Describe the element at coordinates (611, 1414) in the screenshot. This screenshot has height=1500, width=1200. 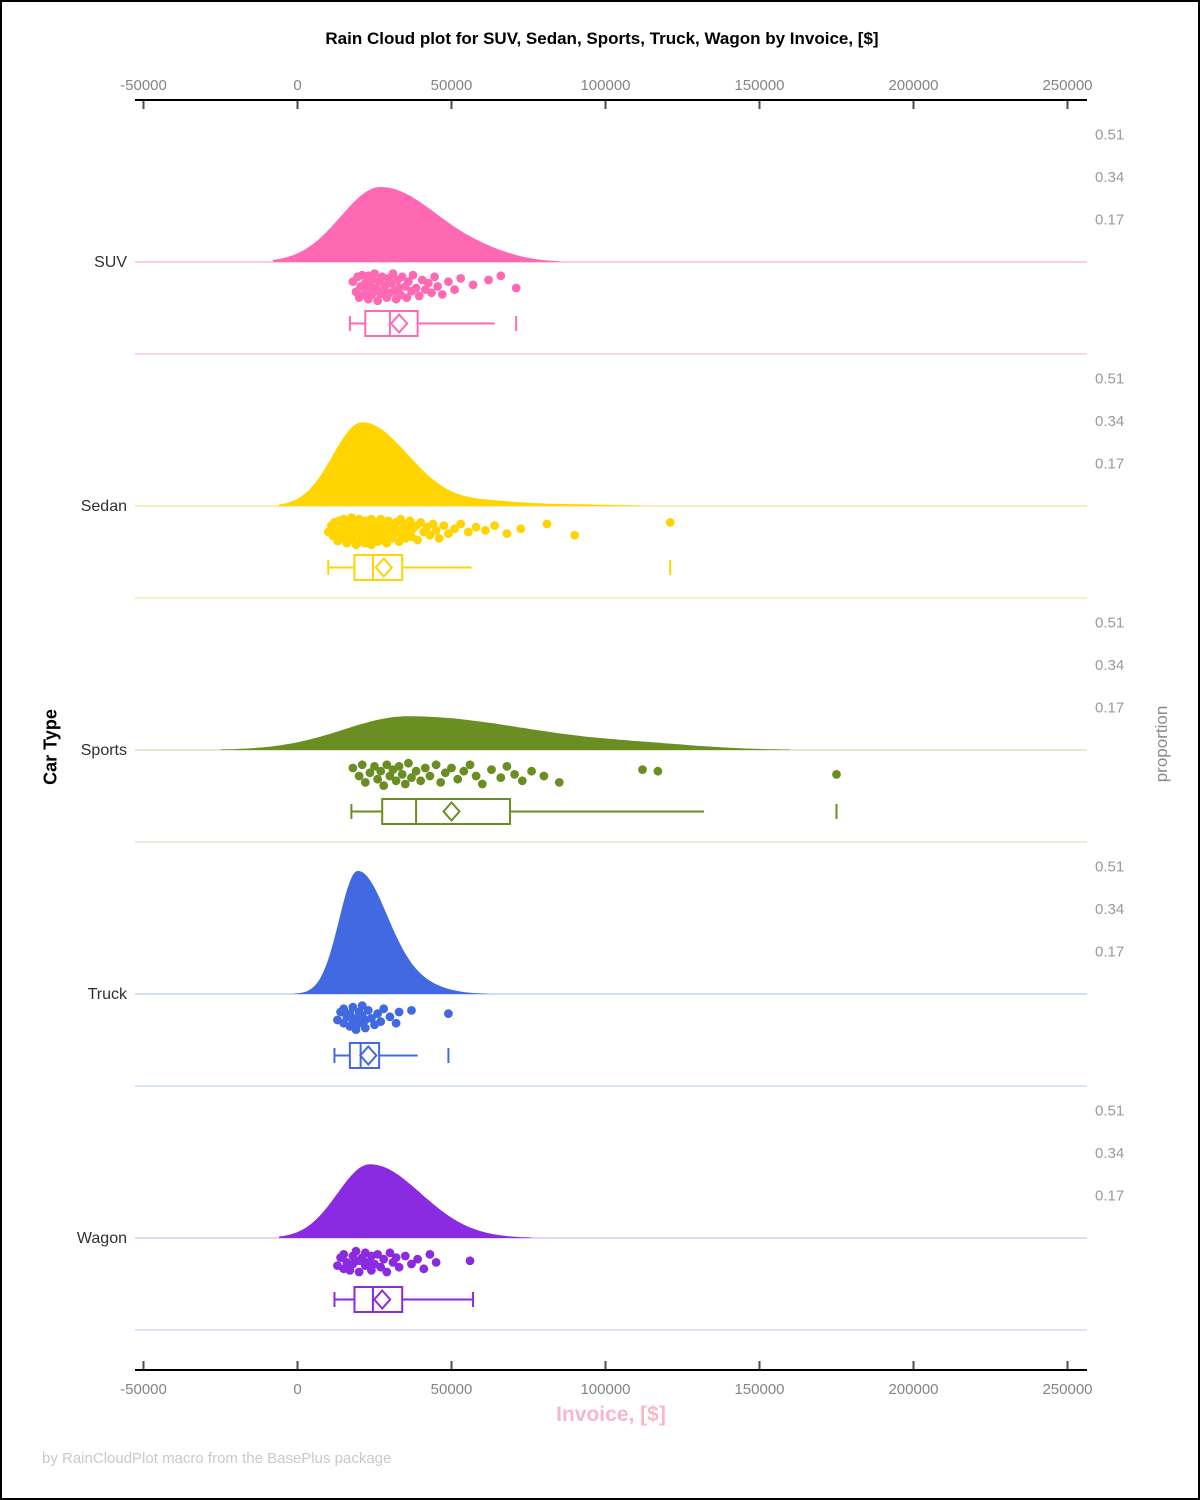
I see `x-axis-title: Invoice, [$]` at that location.